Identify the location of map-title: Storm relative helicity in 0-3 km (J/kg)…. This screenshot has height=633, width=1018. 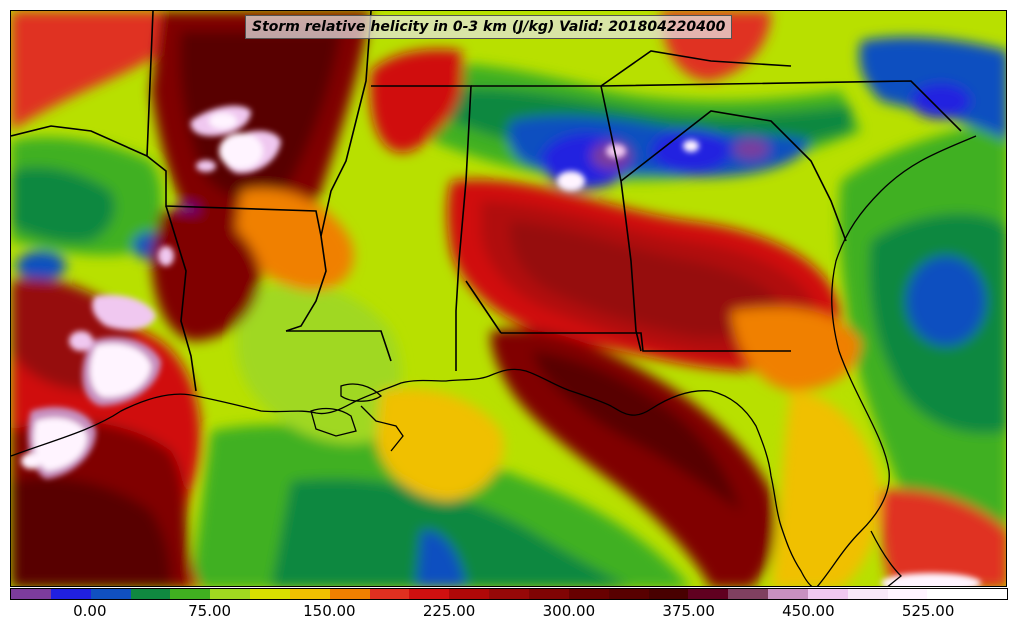
(489, 27).